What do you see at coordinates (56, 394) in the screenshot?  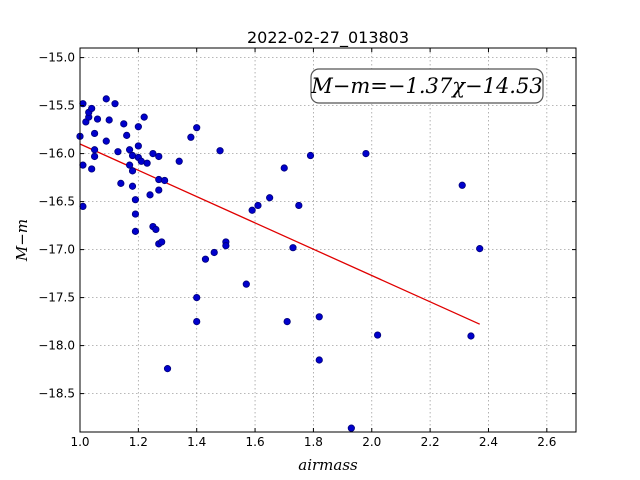 I see `y-tick-label: −18.5` at bounding box center [56, 394].